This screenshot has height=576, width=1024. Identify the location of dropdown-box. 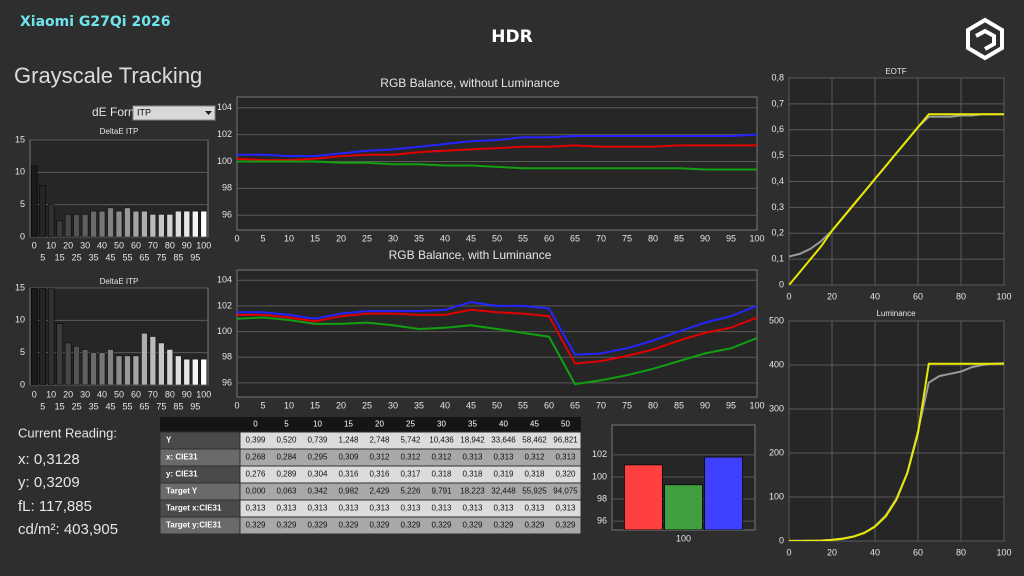
(174, 113).